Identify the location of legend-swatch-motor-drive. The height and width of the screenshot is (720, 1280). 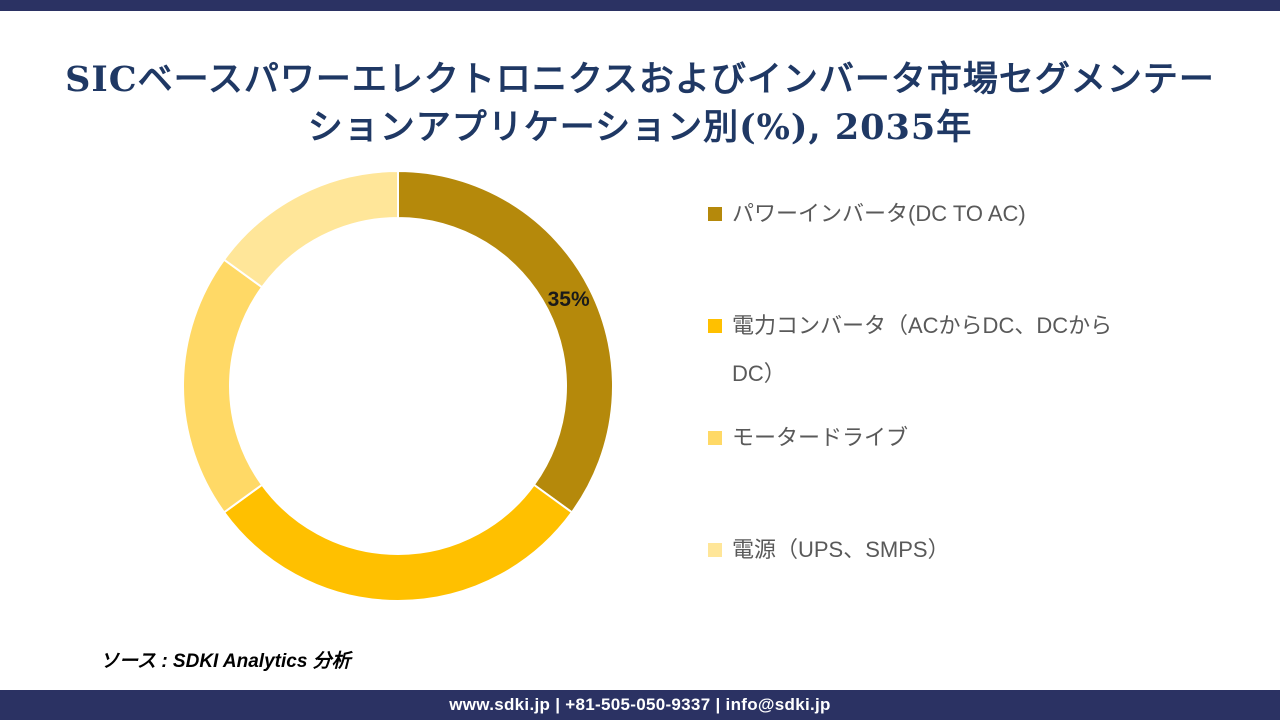
(715, 438).